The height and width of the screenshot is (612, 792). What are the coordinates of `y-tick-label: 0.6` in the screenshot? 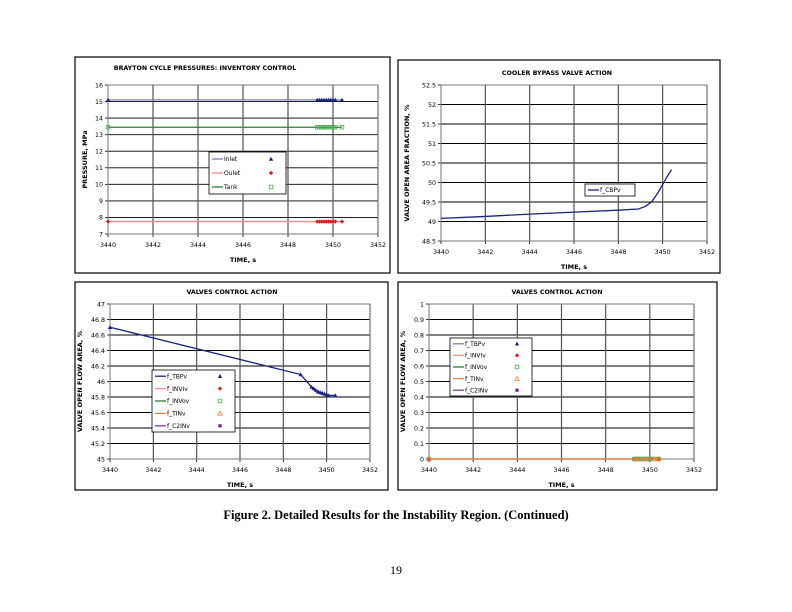 It's located at (419, 366).